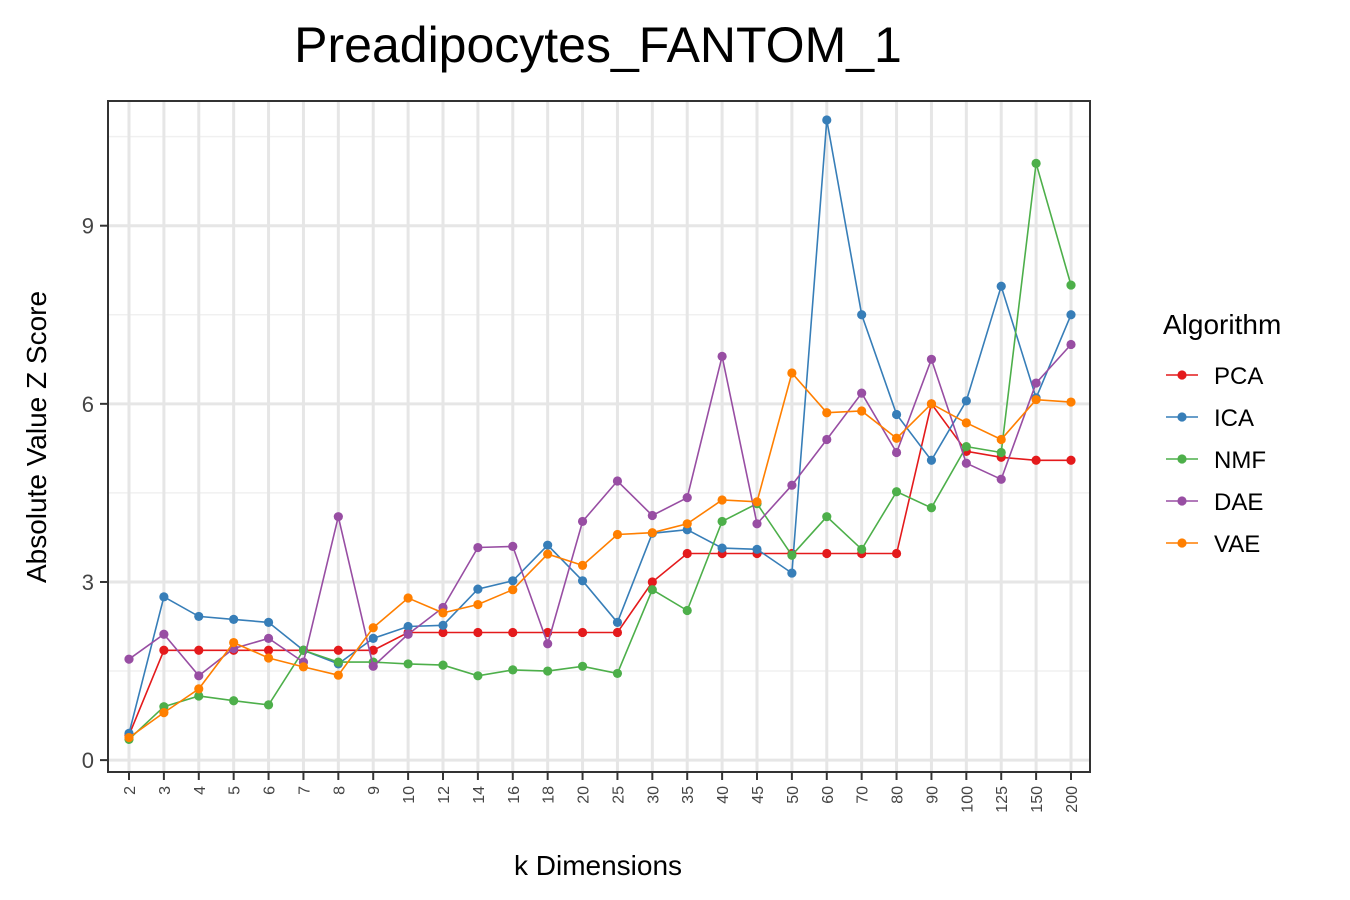  I want to click on x-tick-label: 50, so click(793, 795).